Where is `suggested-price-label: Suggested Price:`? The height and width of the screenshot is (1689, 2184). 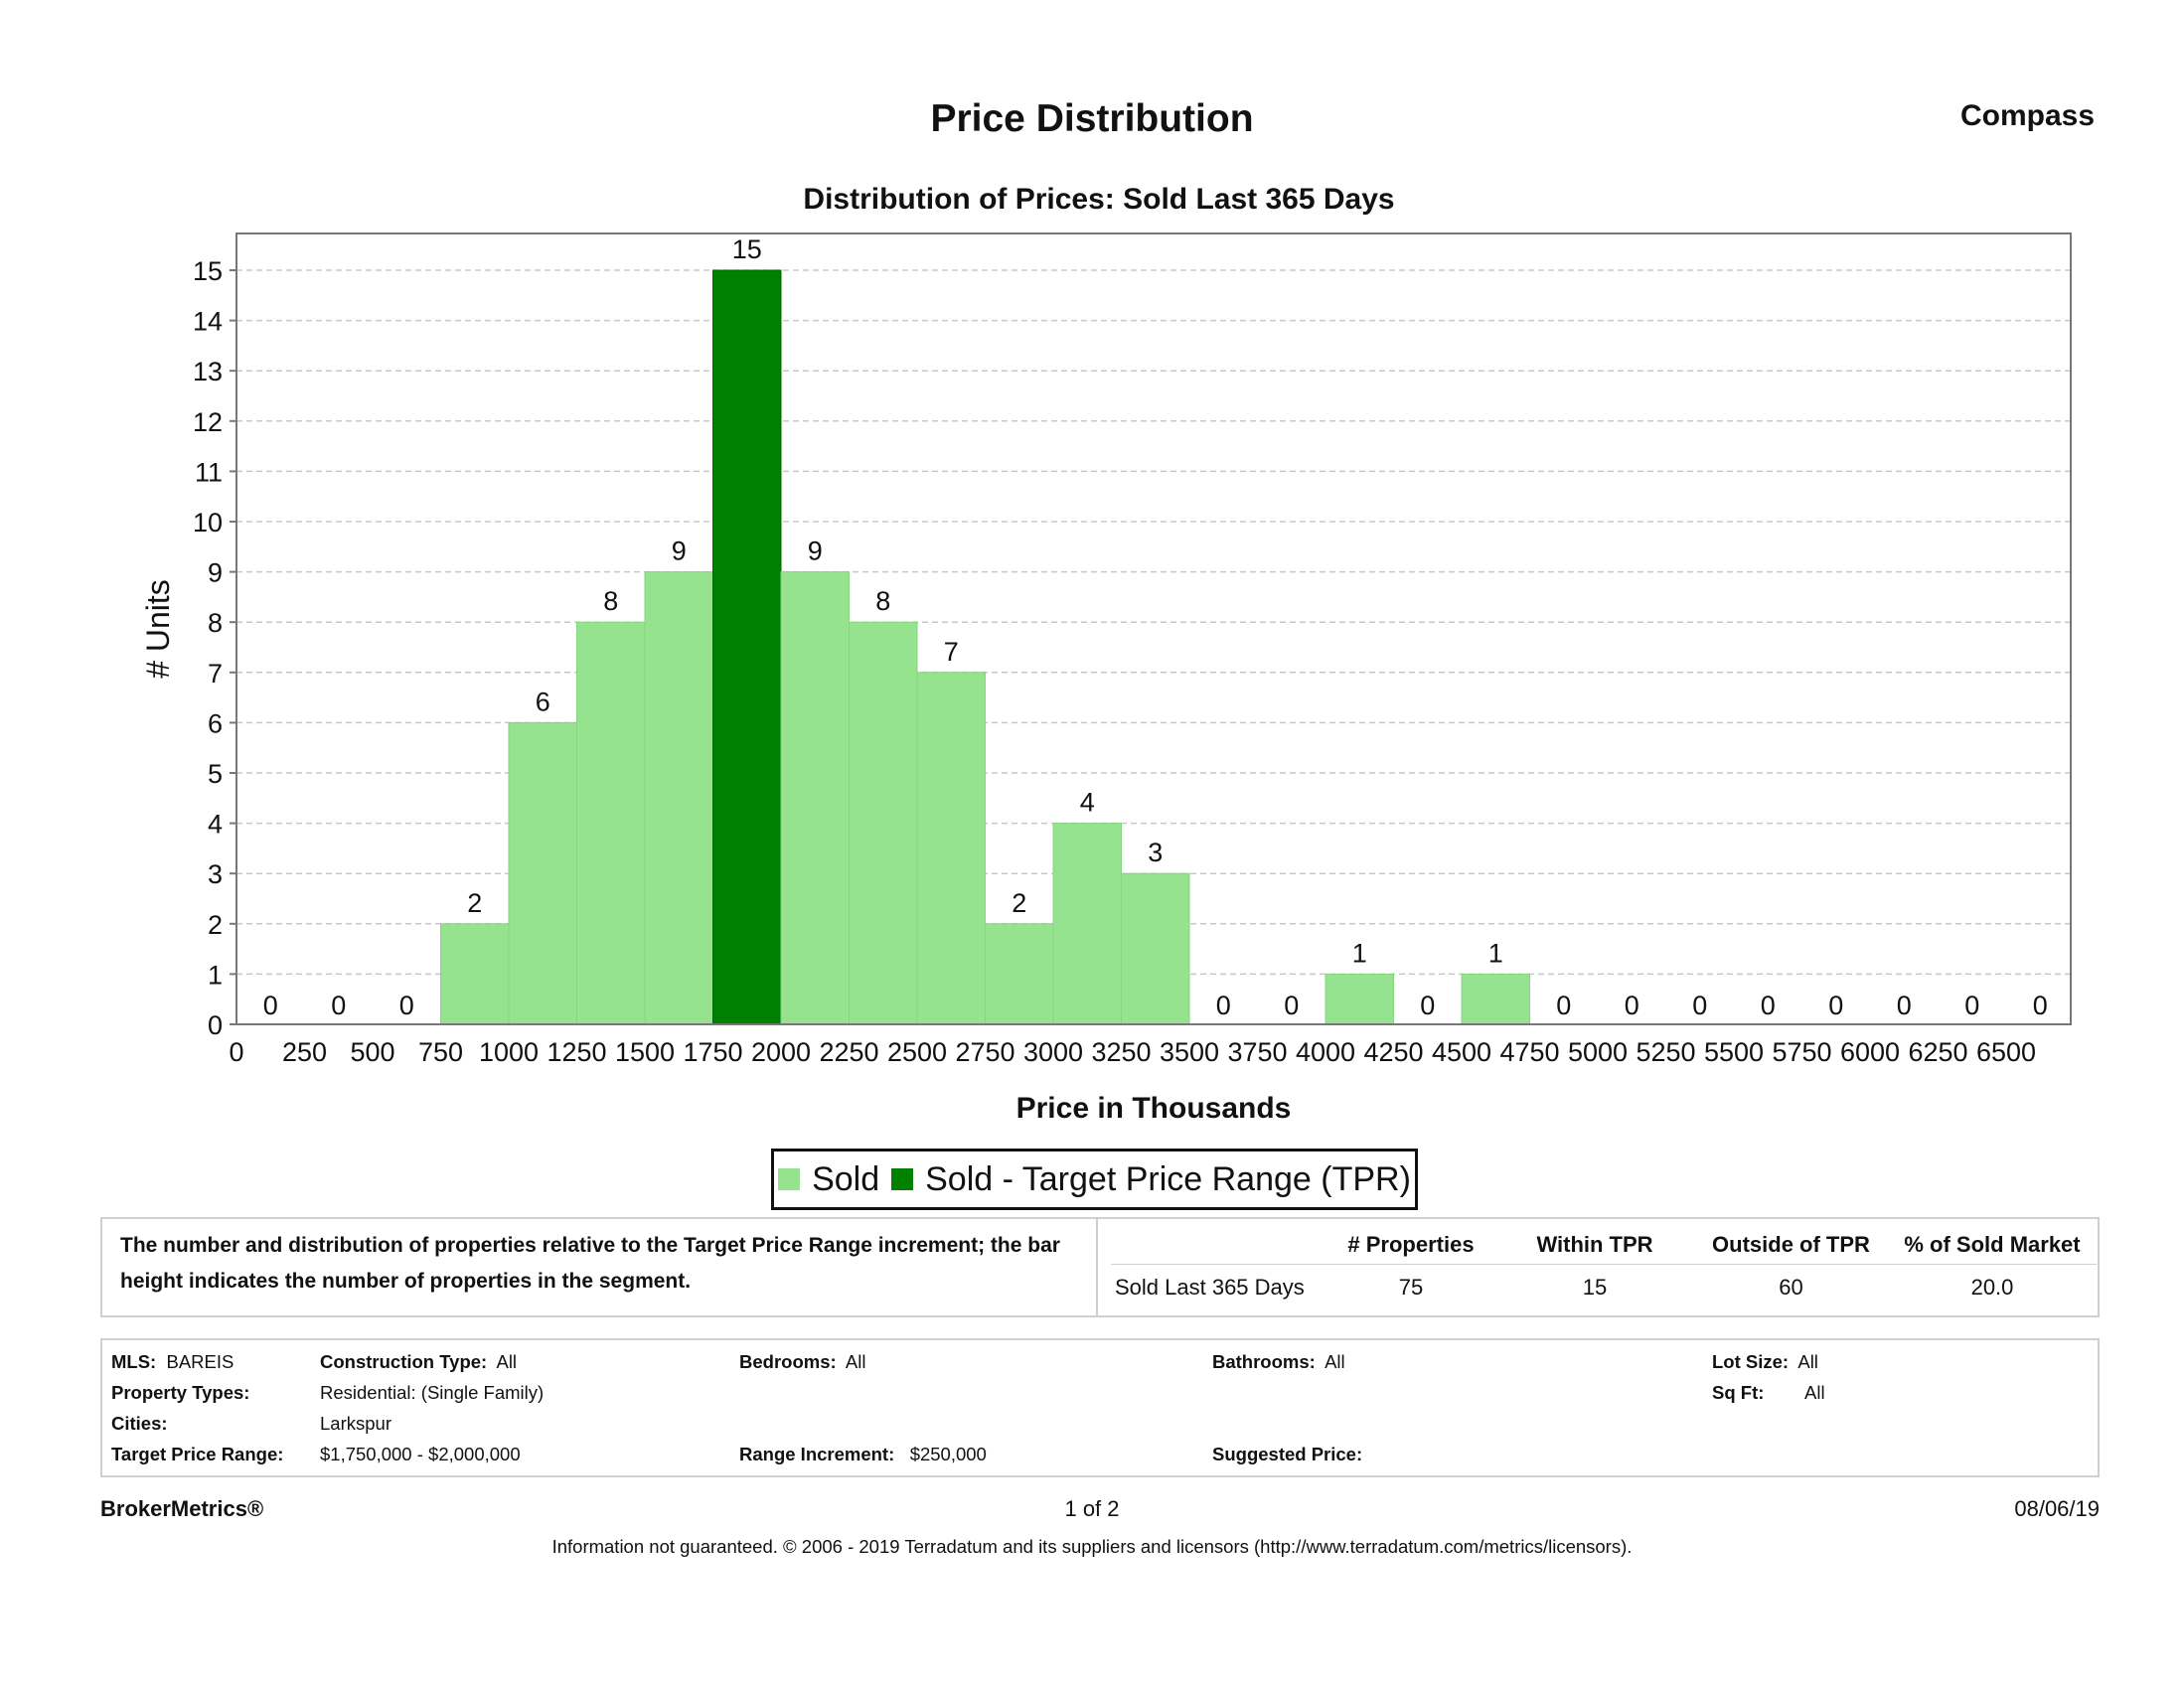 suggested-price-label: Suggested Price: is located at coordinates (1287, 1454).